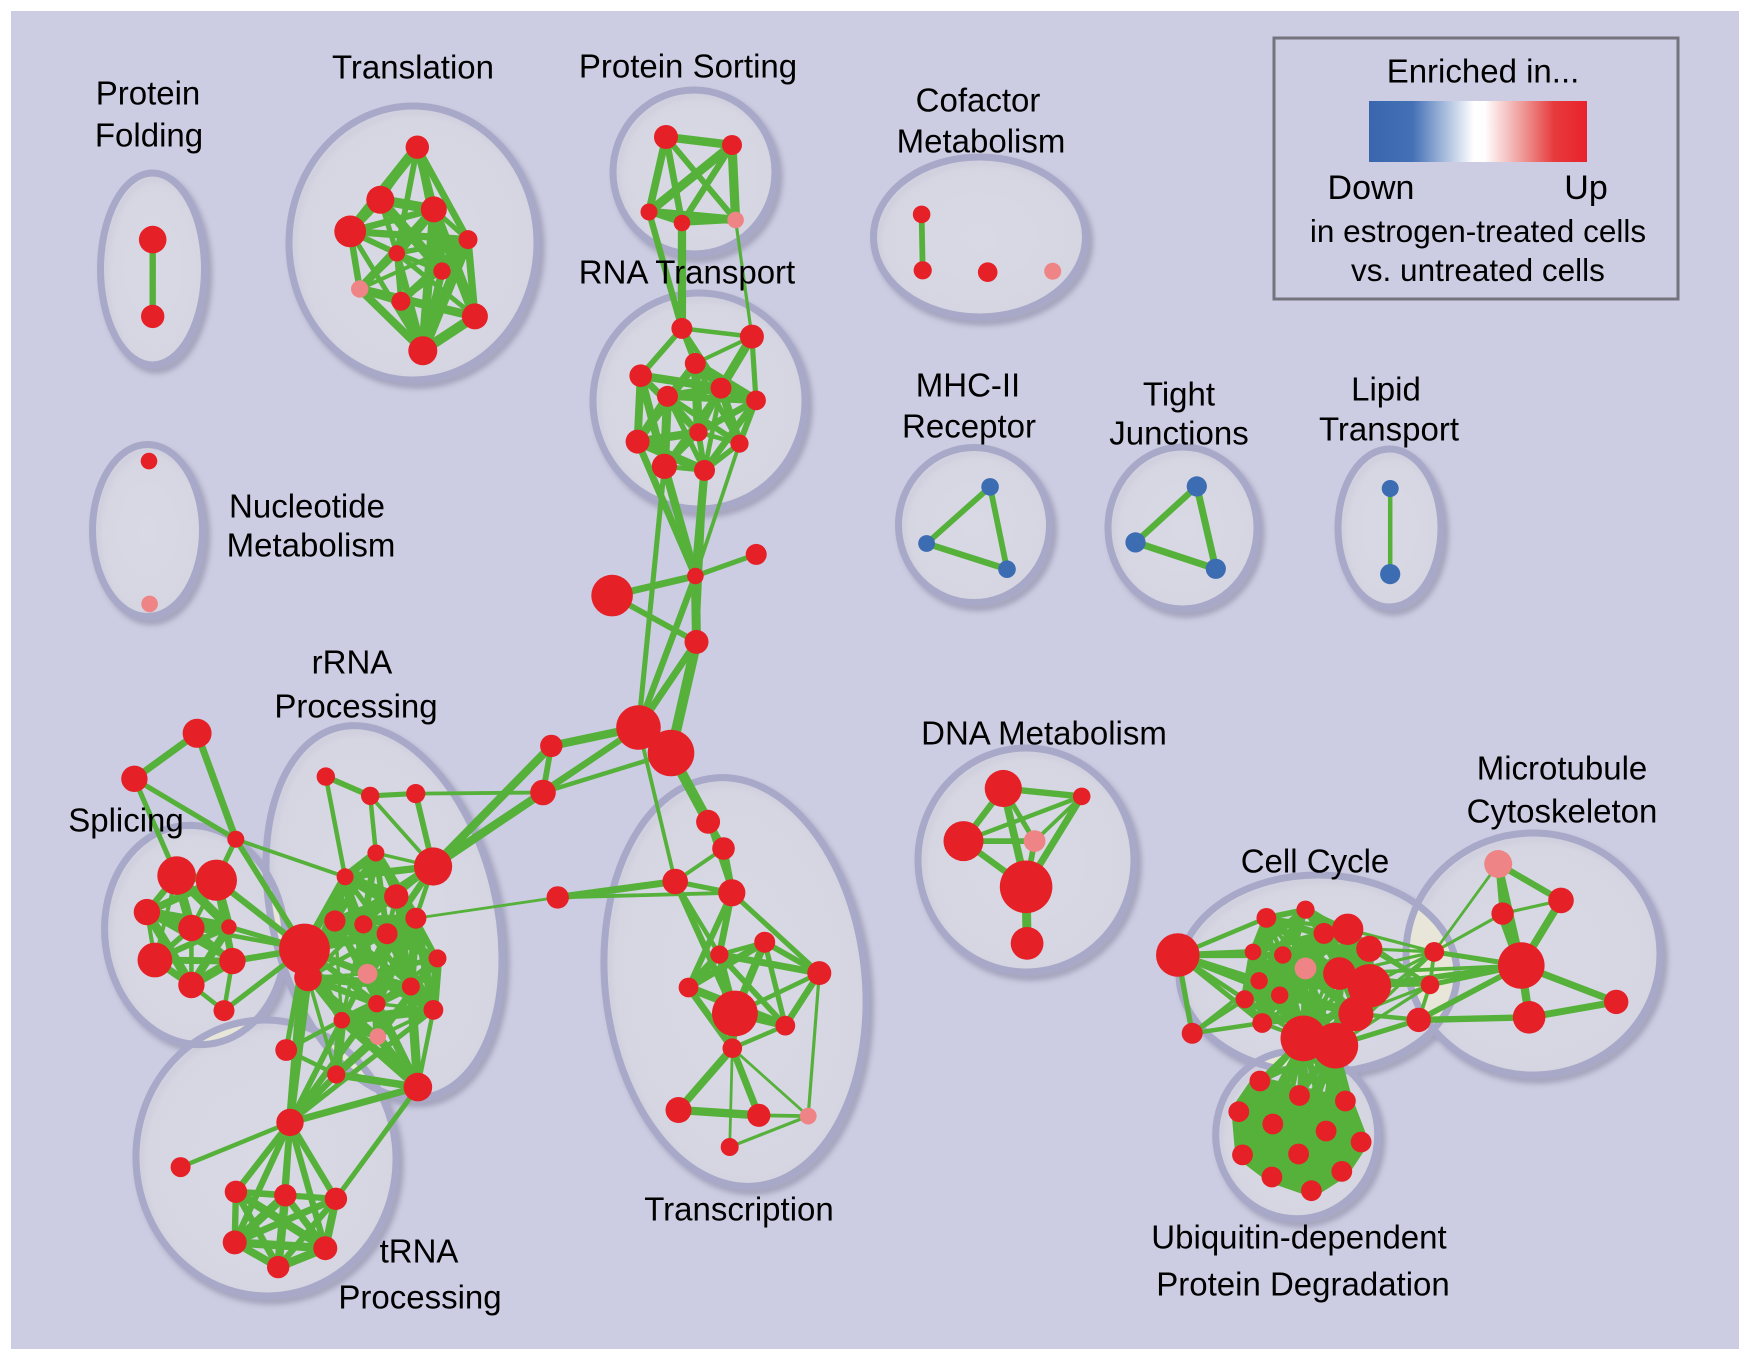  What do you see at coordinates (739, 1209) in the screenshot?
I see `svg-text: Transcription` at bounding box center [739, 1209].